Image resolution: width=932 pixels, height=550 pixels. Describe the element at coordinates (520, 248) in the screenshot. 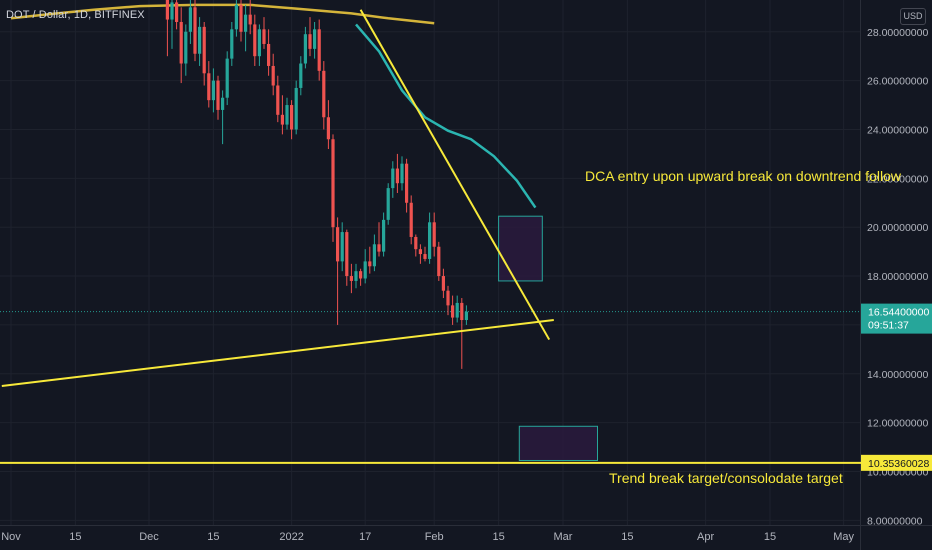

I see `dca-entry-zone` at that location.